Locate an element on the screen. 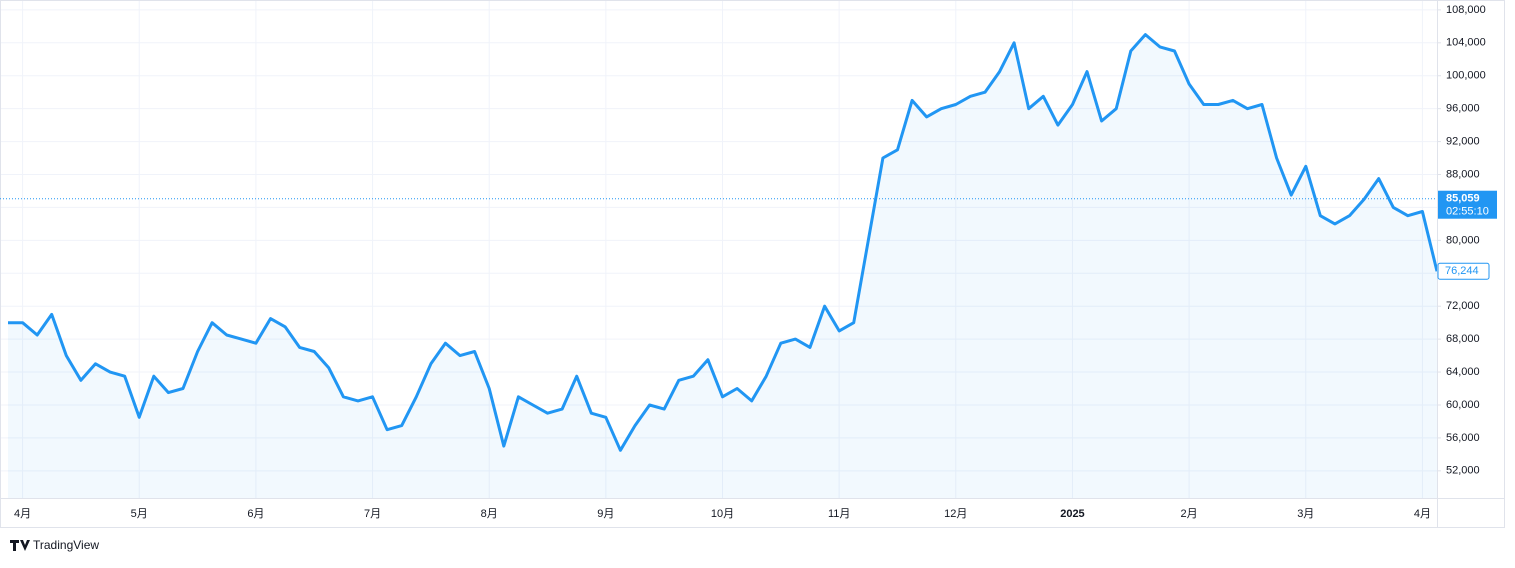  y-tick-label: 104,000 is located at coordinates (1466, 43).